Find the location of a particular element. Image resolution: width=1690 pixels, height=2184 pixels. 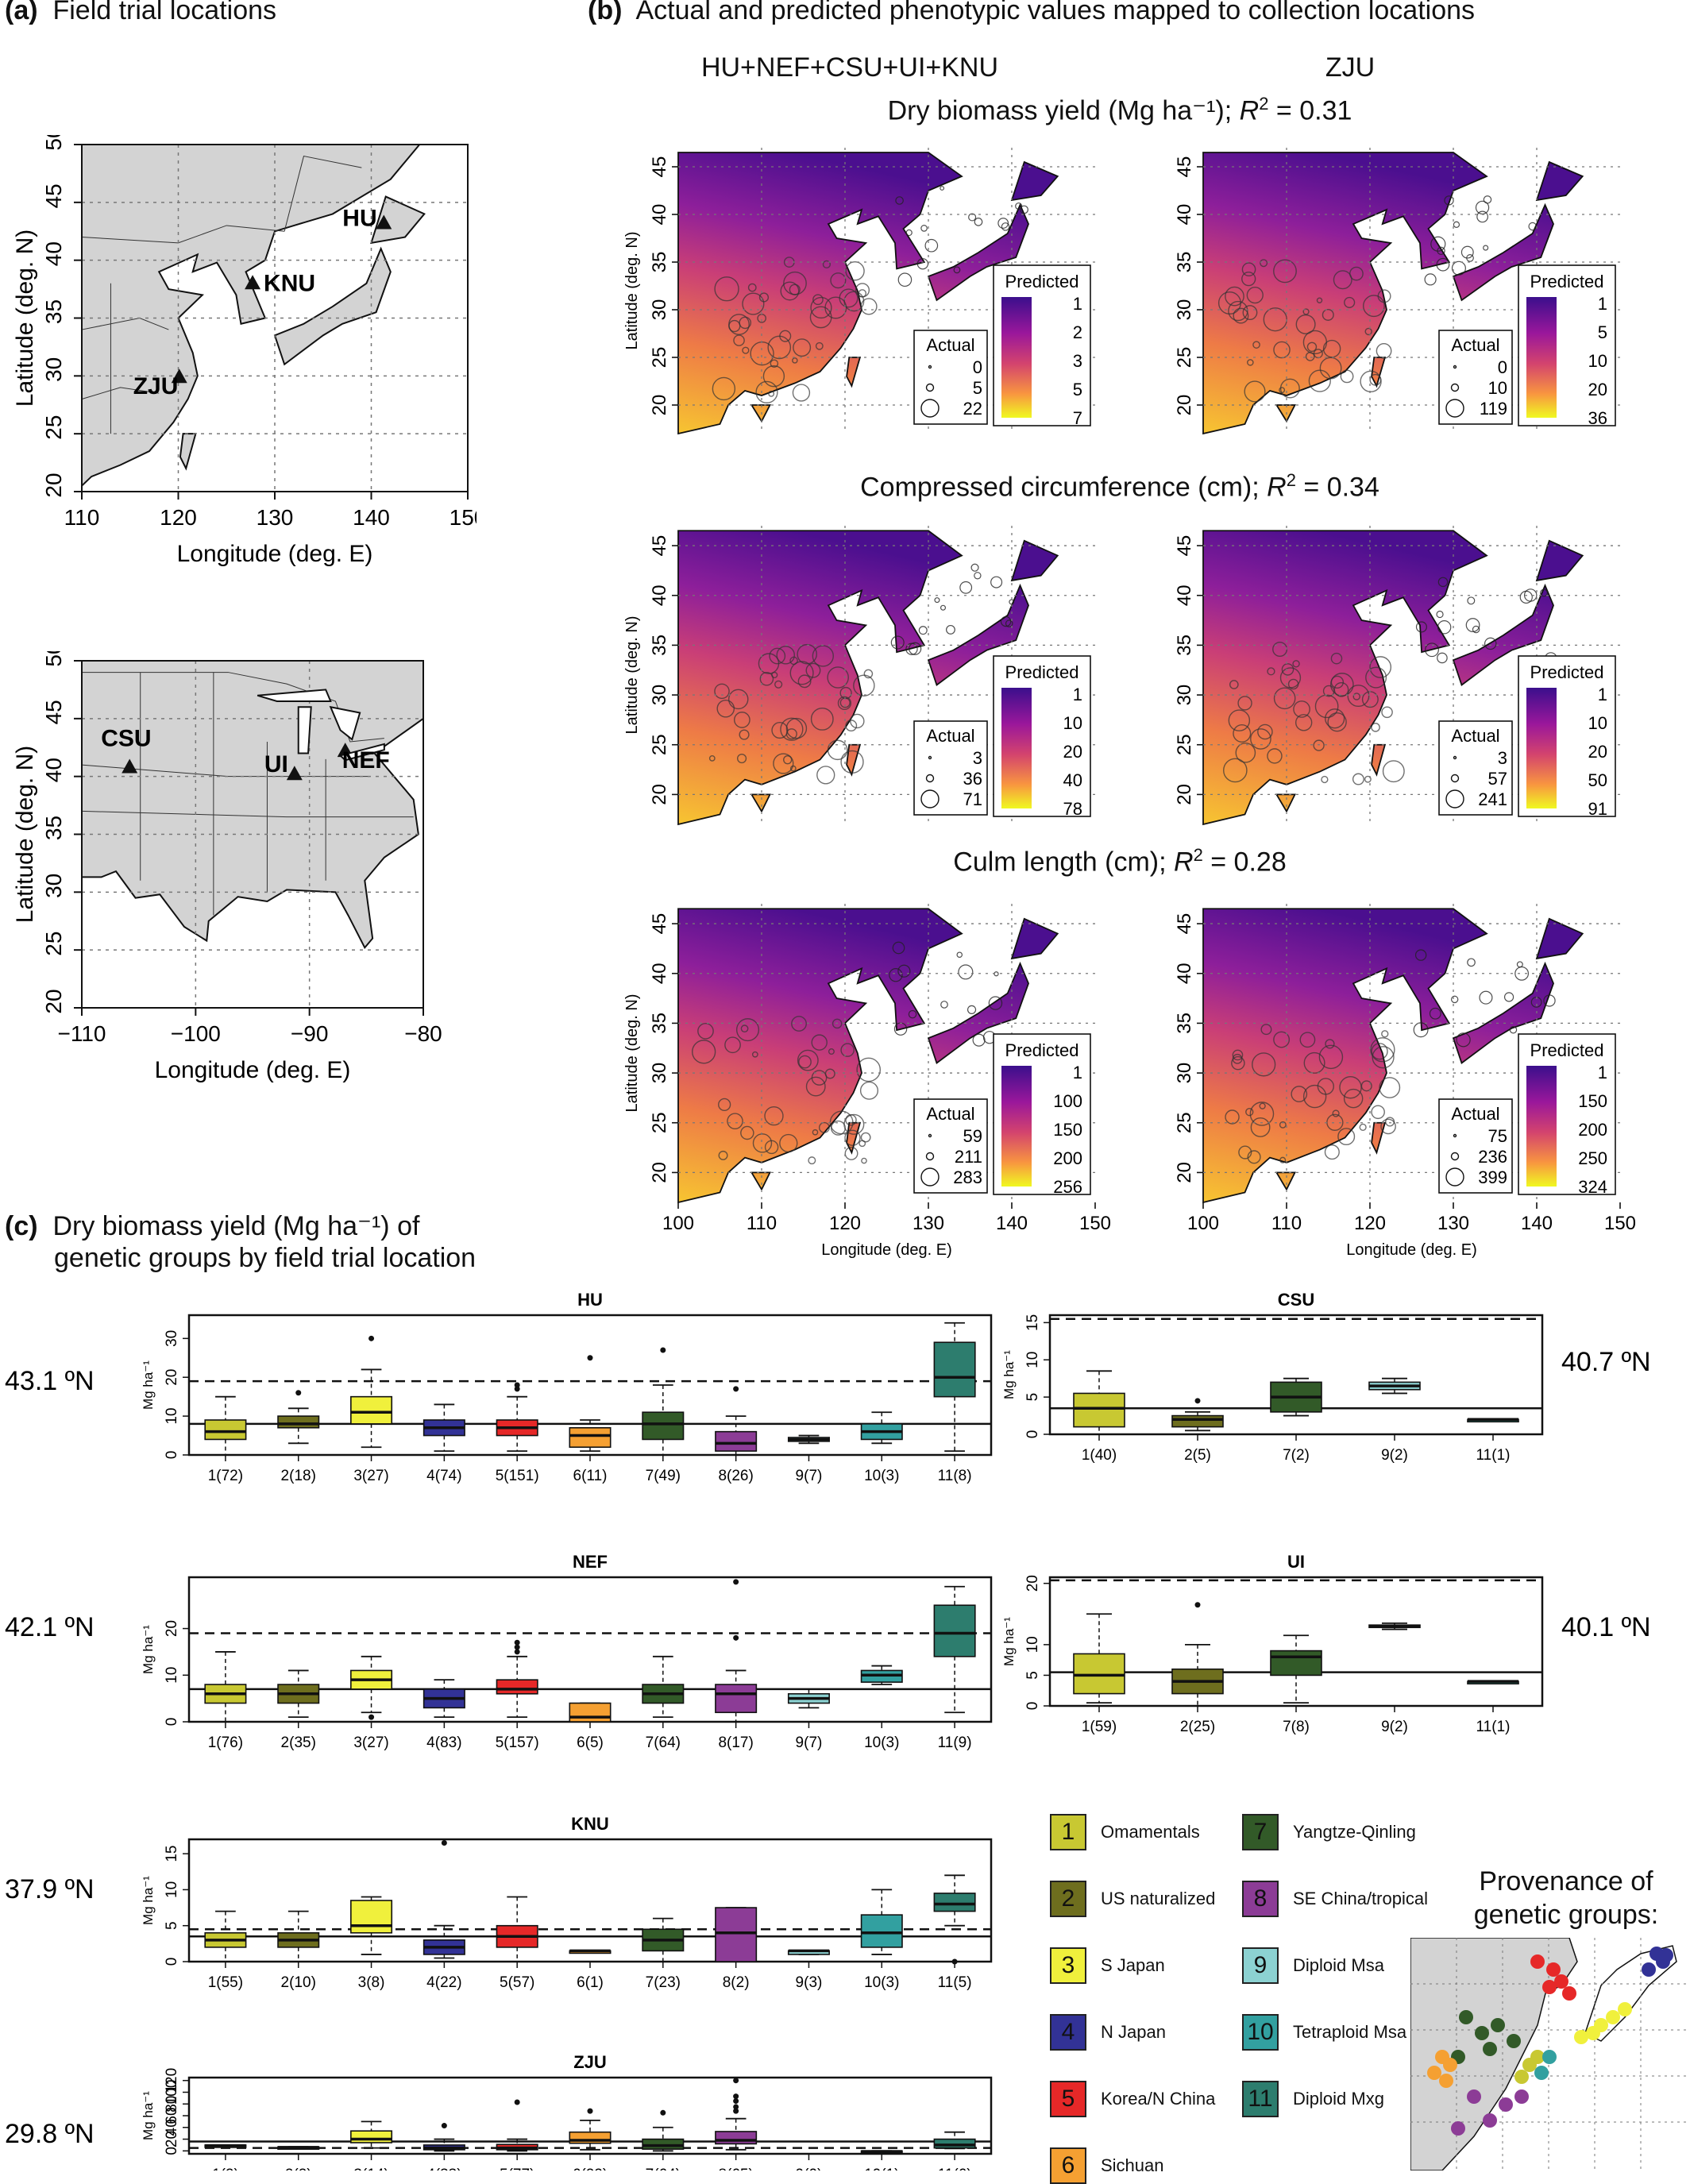

legend-swatch-6: 6 is located at coordinates (1068, 2165).